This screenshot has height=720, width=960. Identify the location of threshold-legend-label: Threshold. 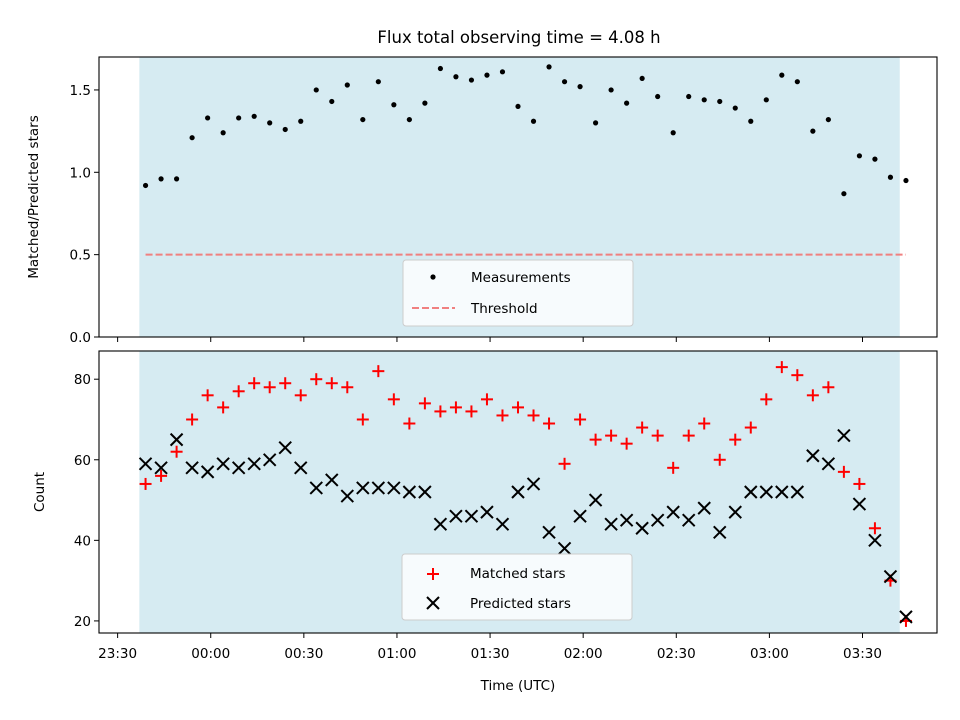
(504, 309).